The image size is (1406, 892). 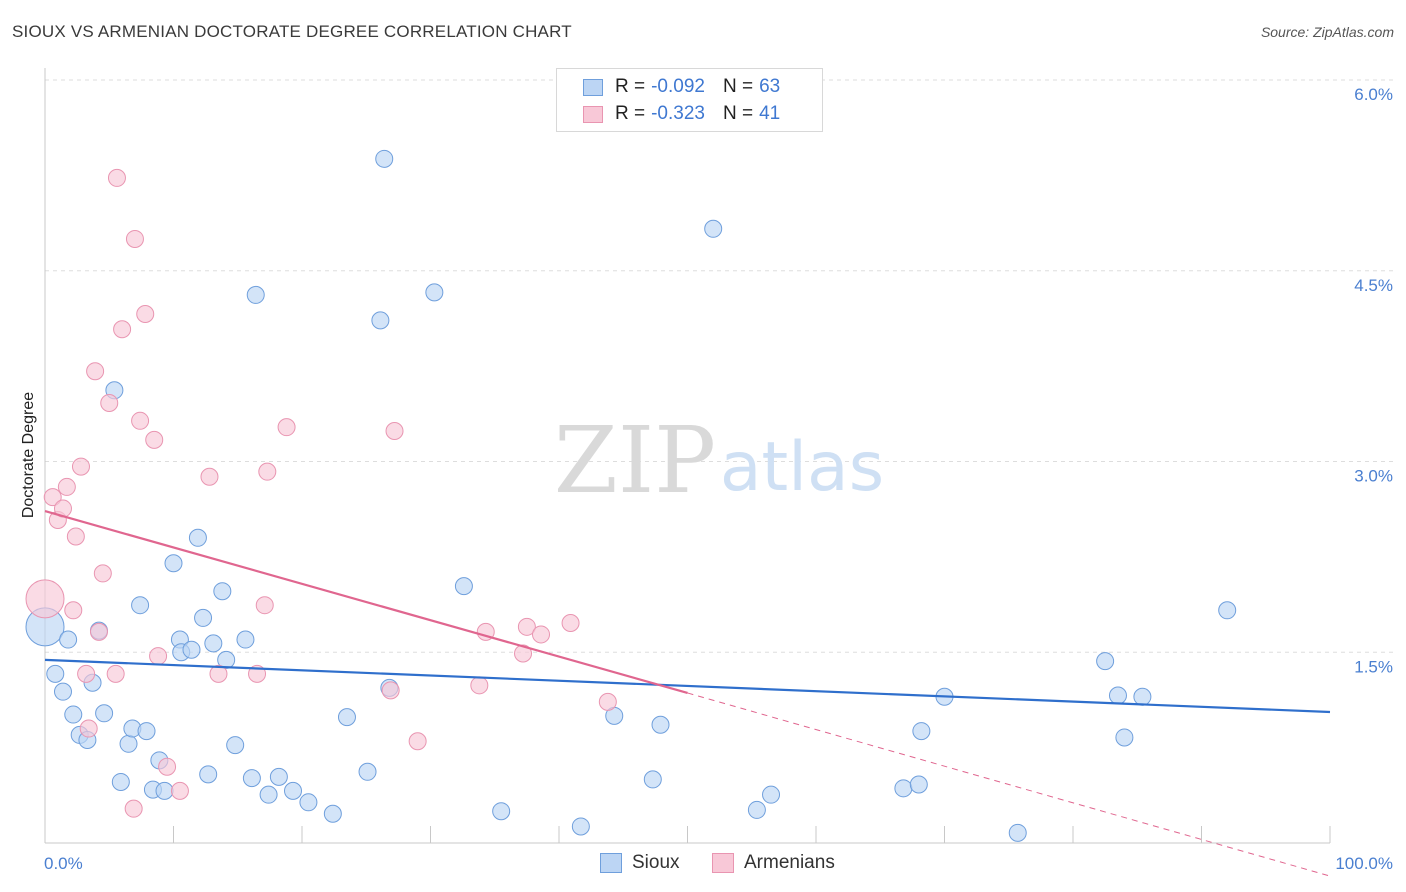 I want to click on legend-label: Sioux, so click(x=656, y=862).